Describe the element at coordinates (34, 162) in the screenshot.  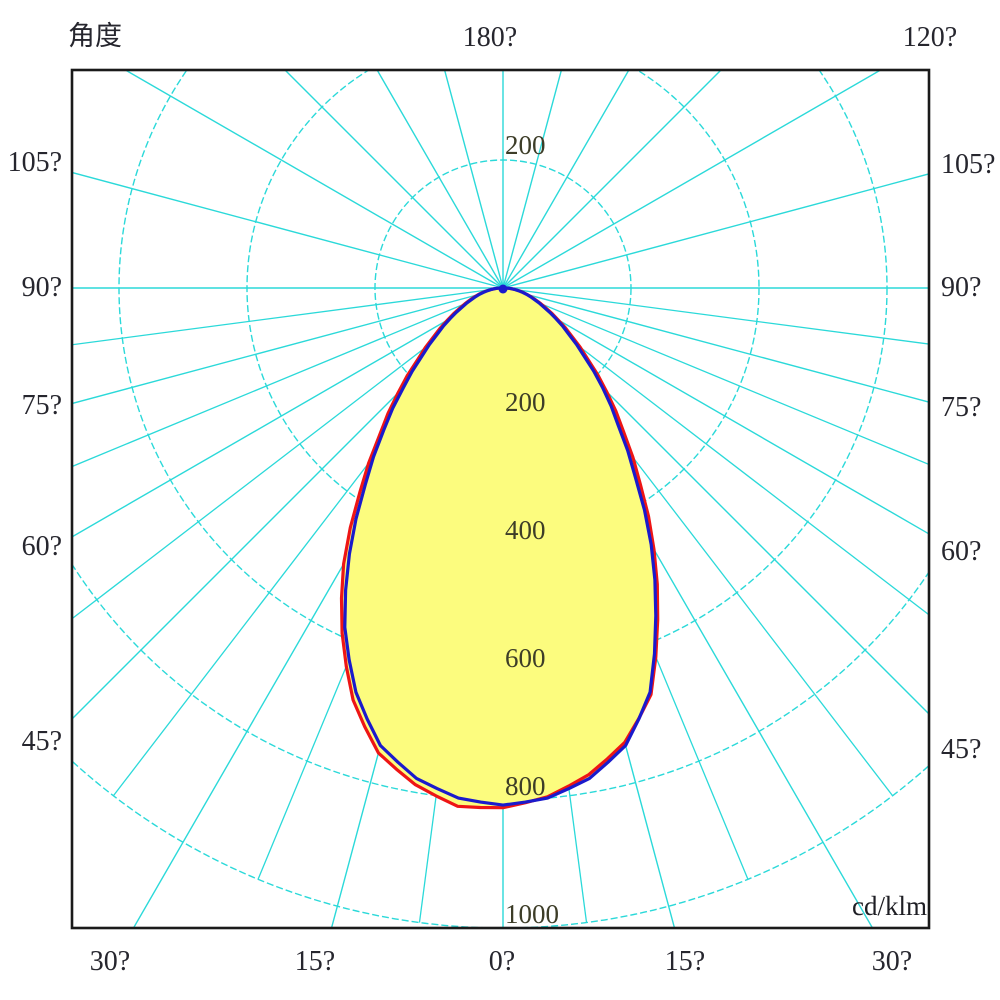
I see `angle-label-left: 105?` at that location.